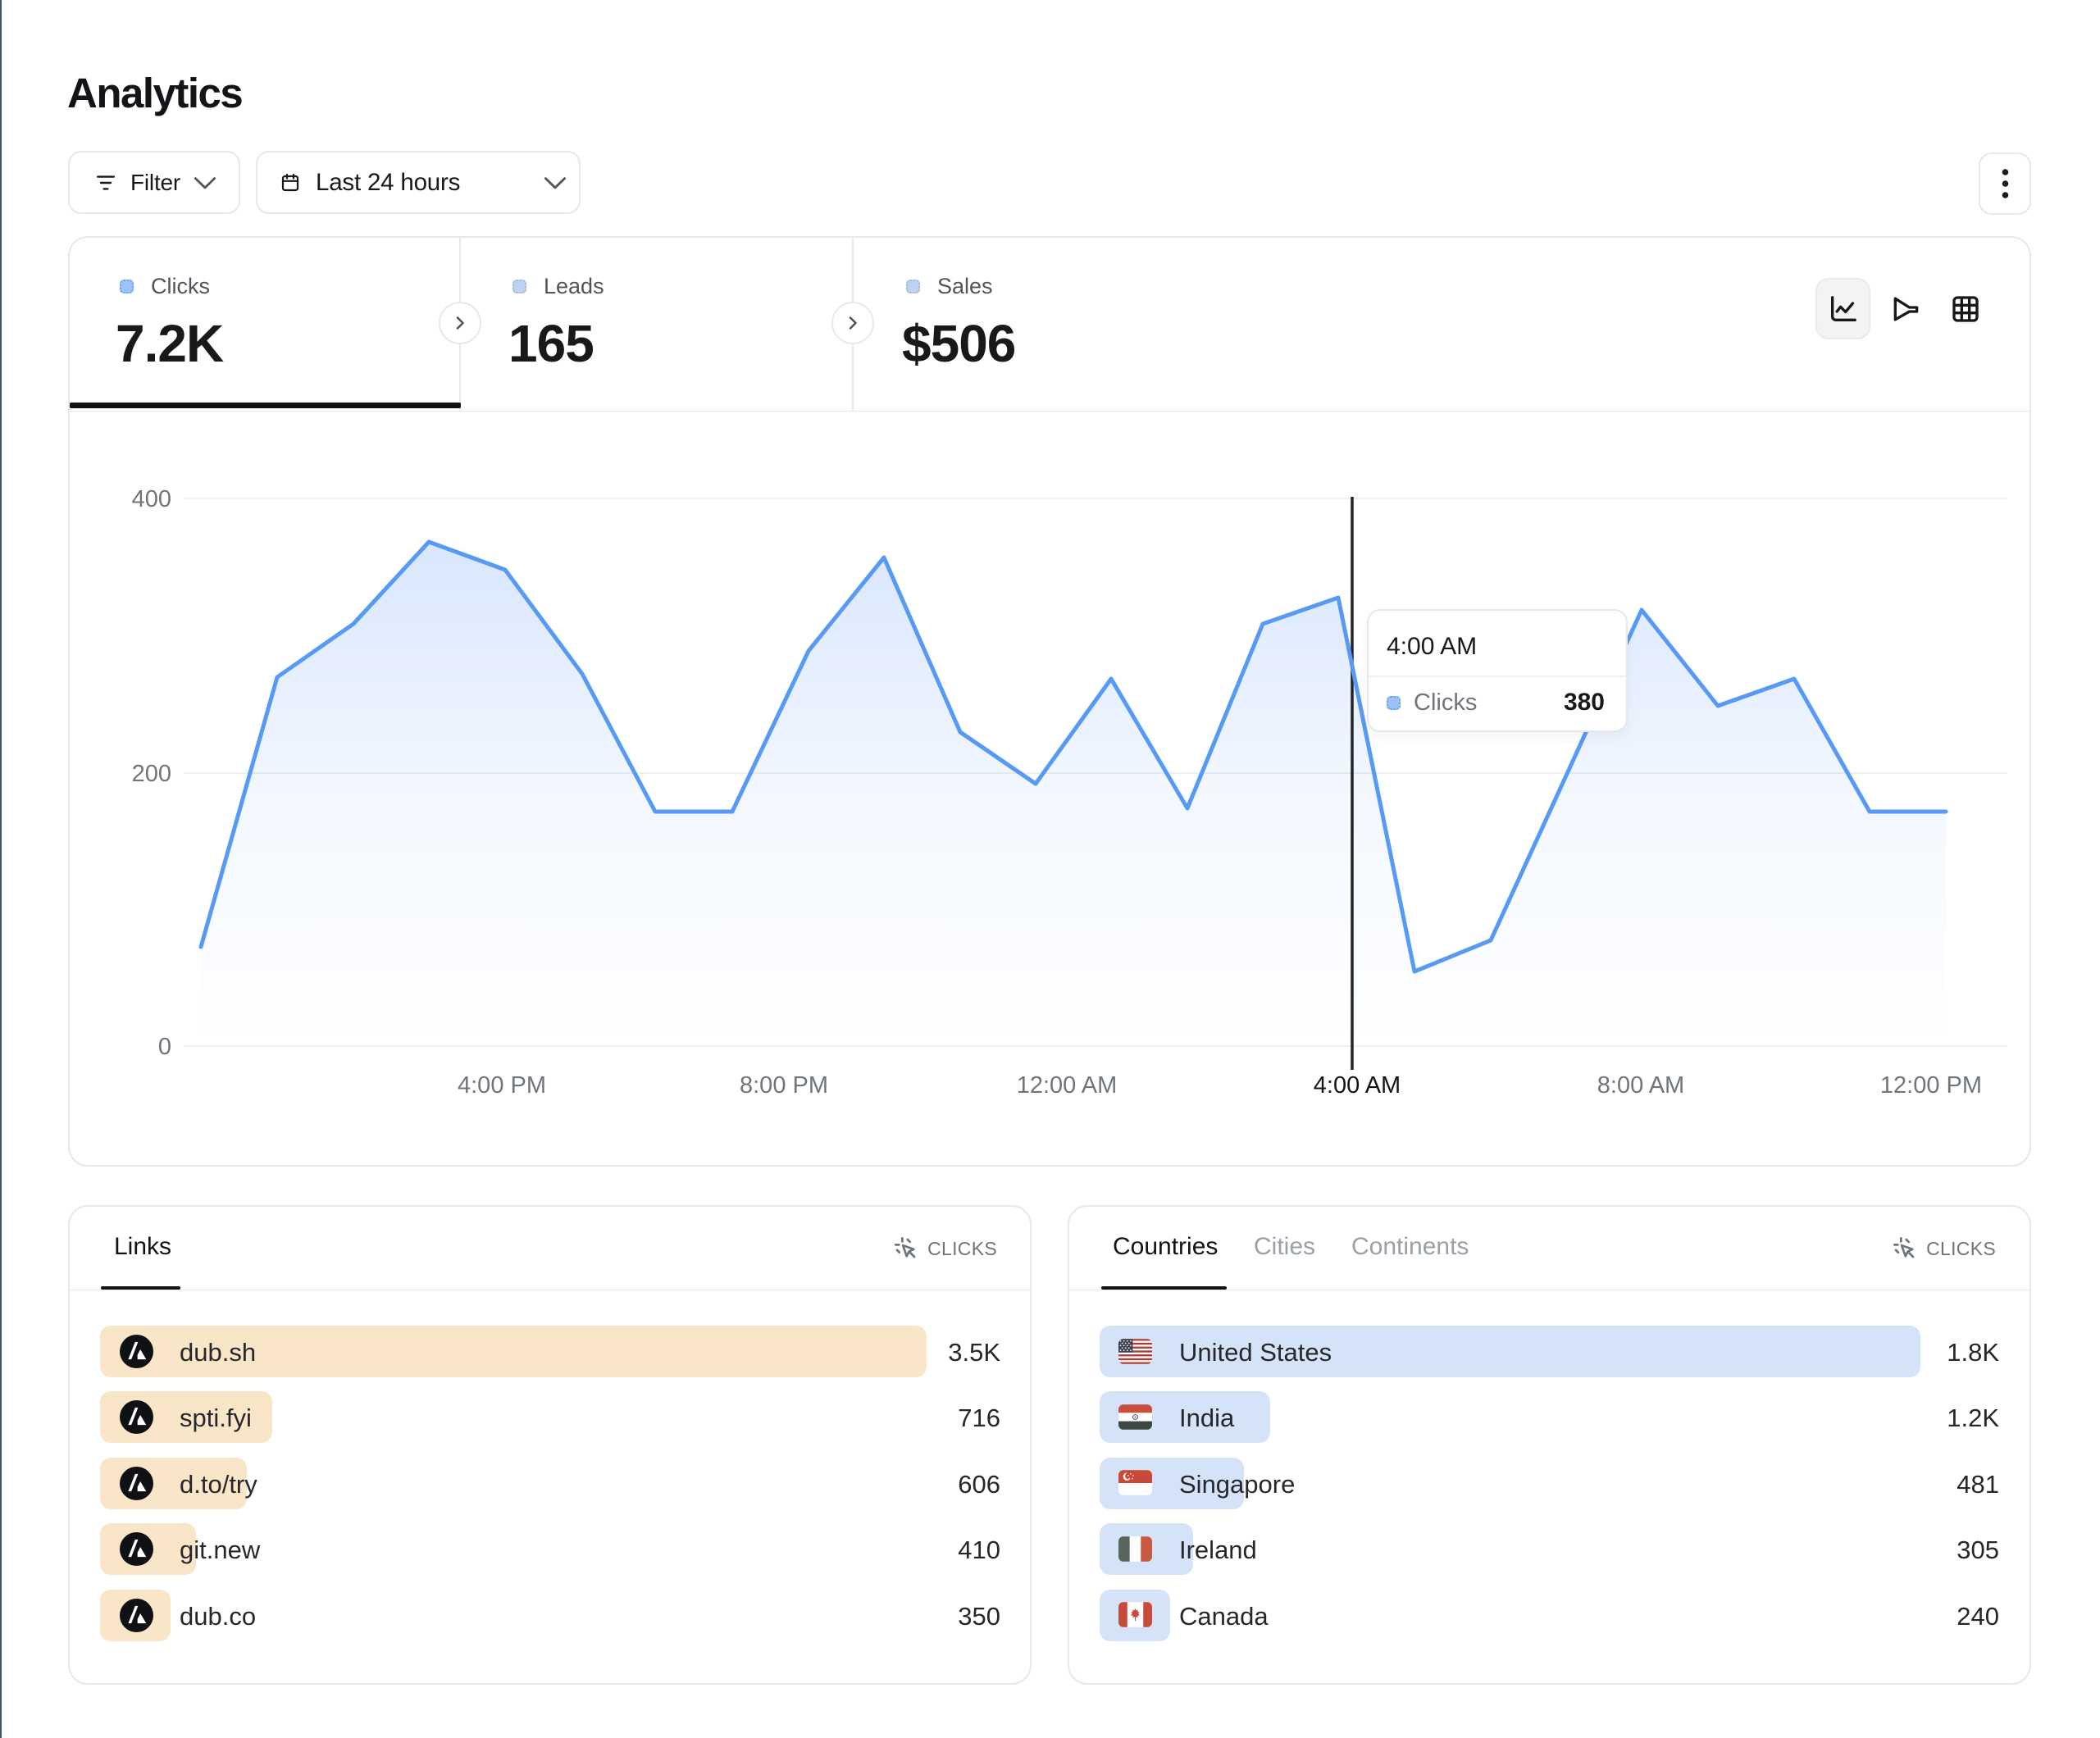 This screenshot has width=2100, height=1738. Describe the element at coordinates (164, 1047) in the screenshot. I see `svg-text: 0` at that location.